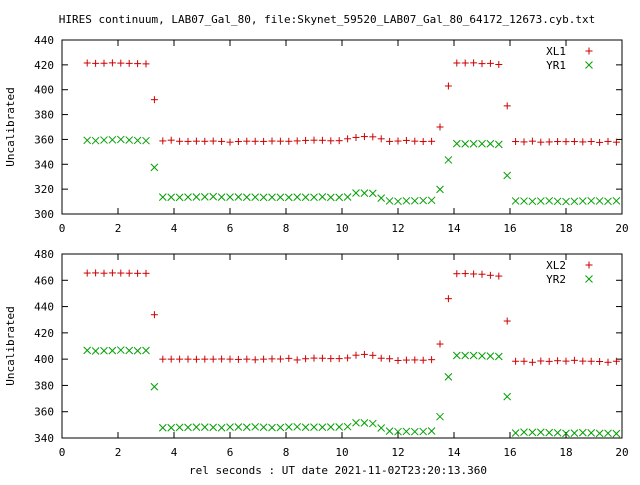 The height and width of the screenshot is (485, 640). Describe the element at coordinates (286, 228) in the screenshot. I see `x-tick-label: 8` at that location.